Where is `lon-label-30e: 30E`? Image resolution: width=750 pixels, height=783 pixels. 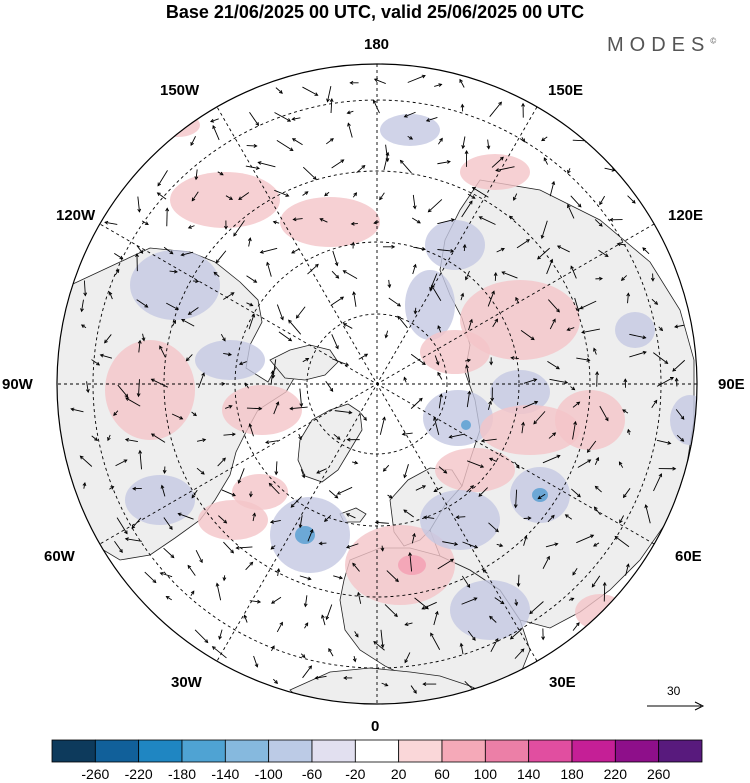
lon-label-30e: 30E is located at coordinates (562, 682).